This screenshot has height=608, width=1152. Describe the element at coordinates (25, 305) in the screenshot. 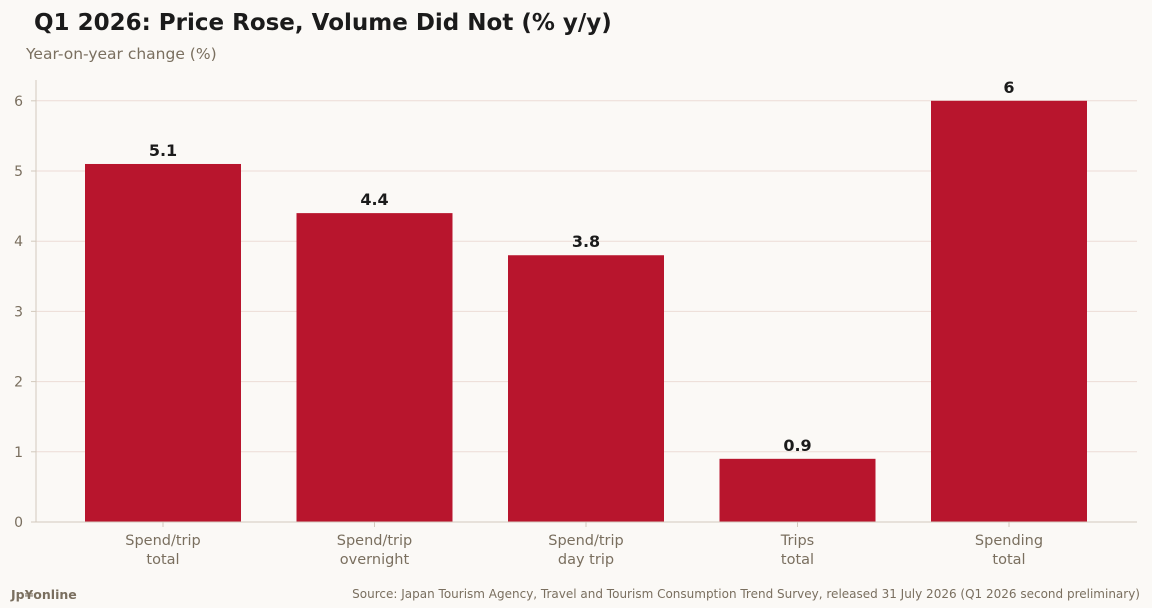

I see `y-axis: 0 1 2 3 4 5 6` at that location.